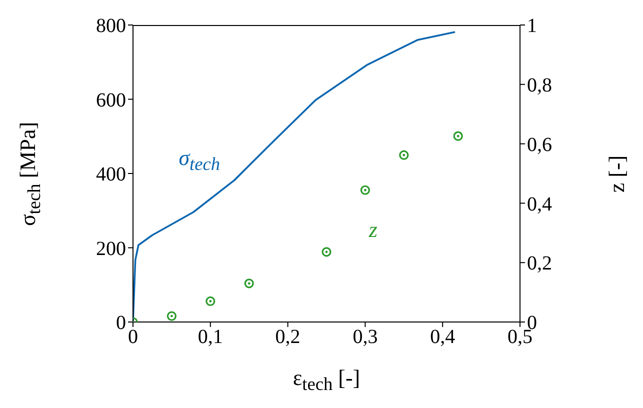  Describe the element at coordinates (111, 26) in the screenshot. I see `y-tick-label: 800` at that location.